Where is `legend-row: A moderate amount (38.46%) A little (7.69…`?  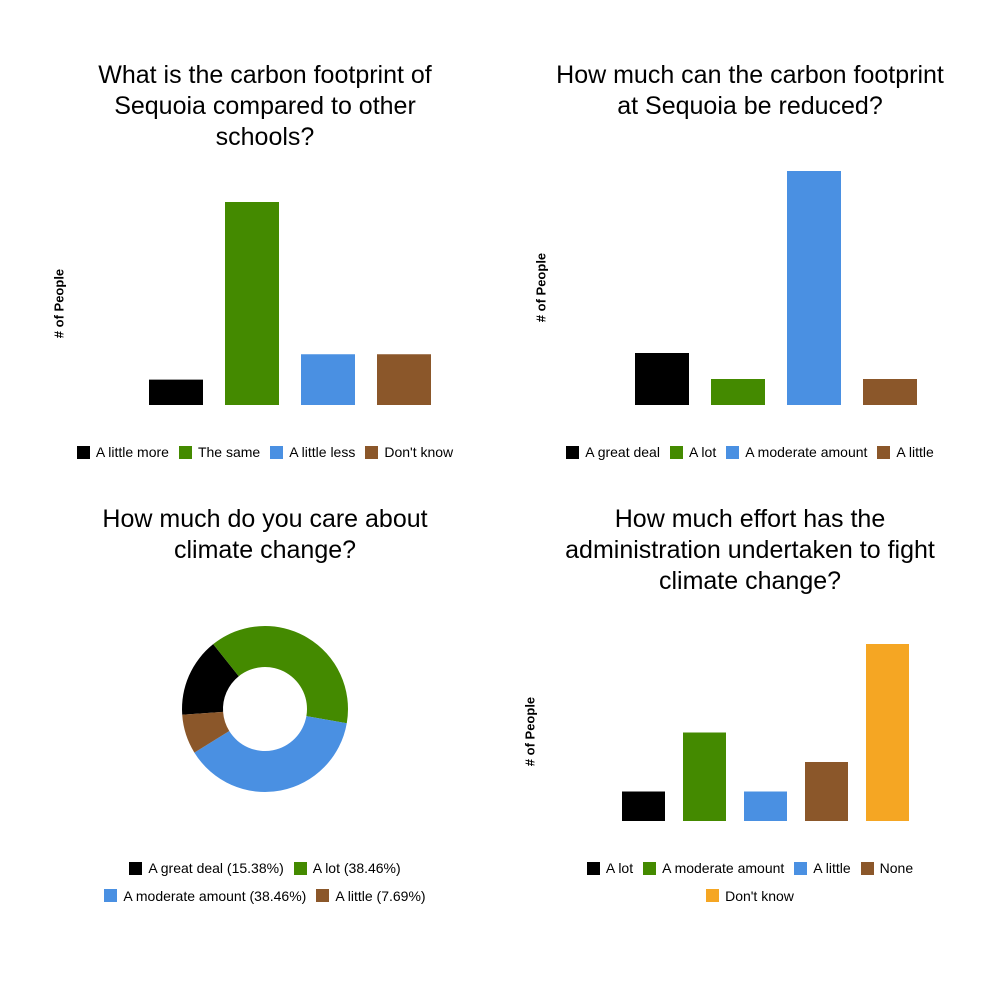 legend-row: A moderate amount (38.46%) A little (7.69… is located at coordinates (265, 897).